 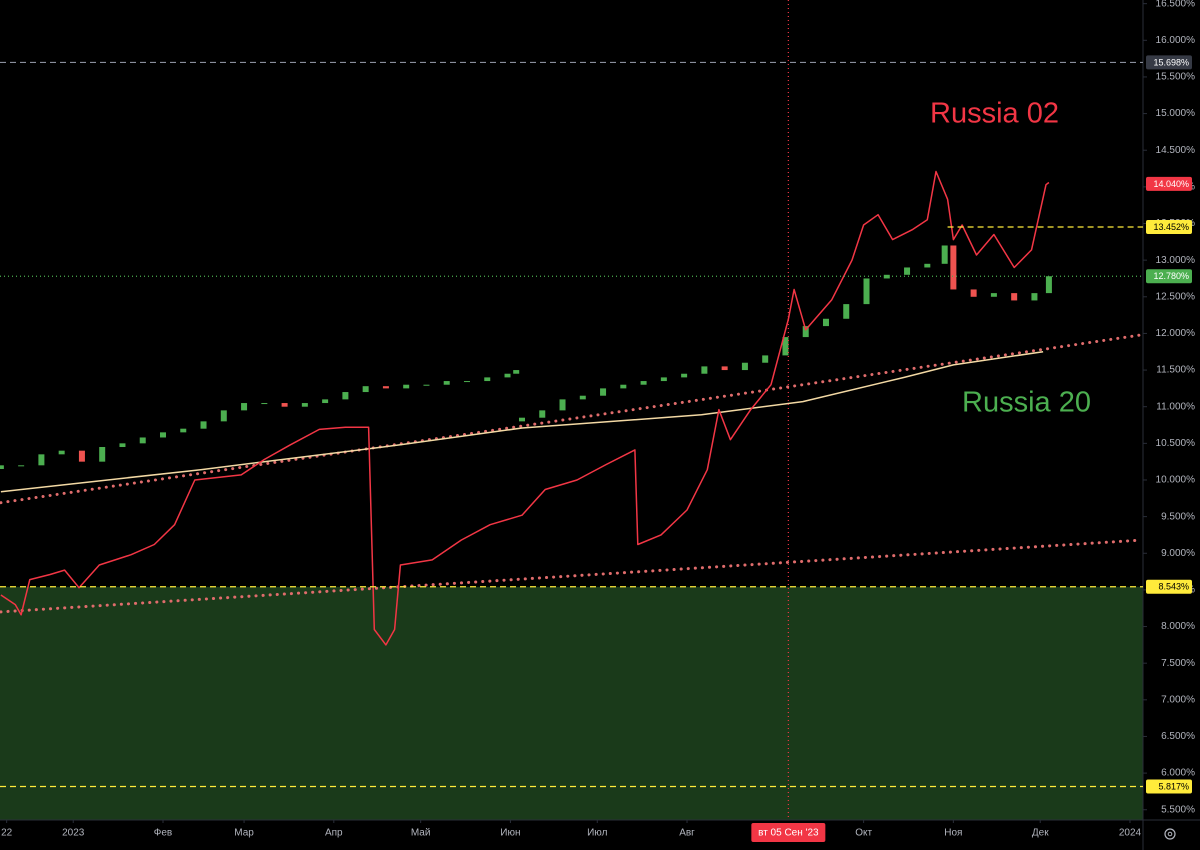 I want to click on x-tick-label: Июл, so click(x=597, y=833).